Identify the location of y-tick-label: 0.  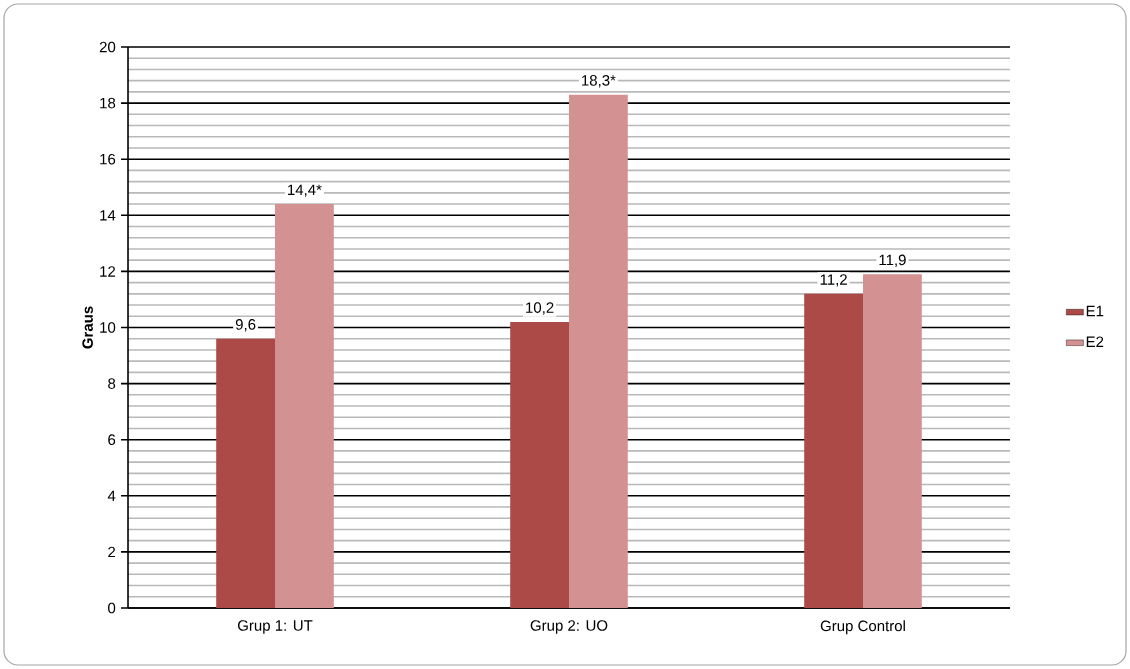
(112, 608).